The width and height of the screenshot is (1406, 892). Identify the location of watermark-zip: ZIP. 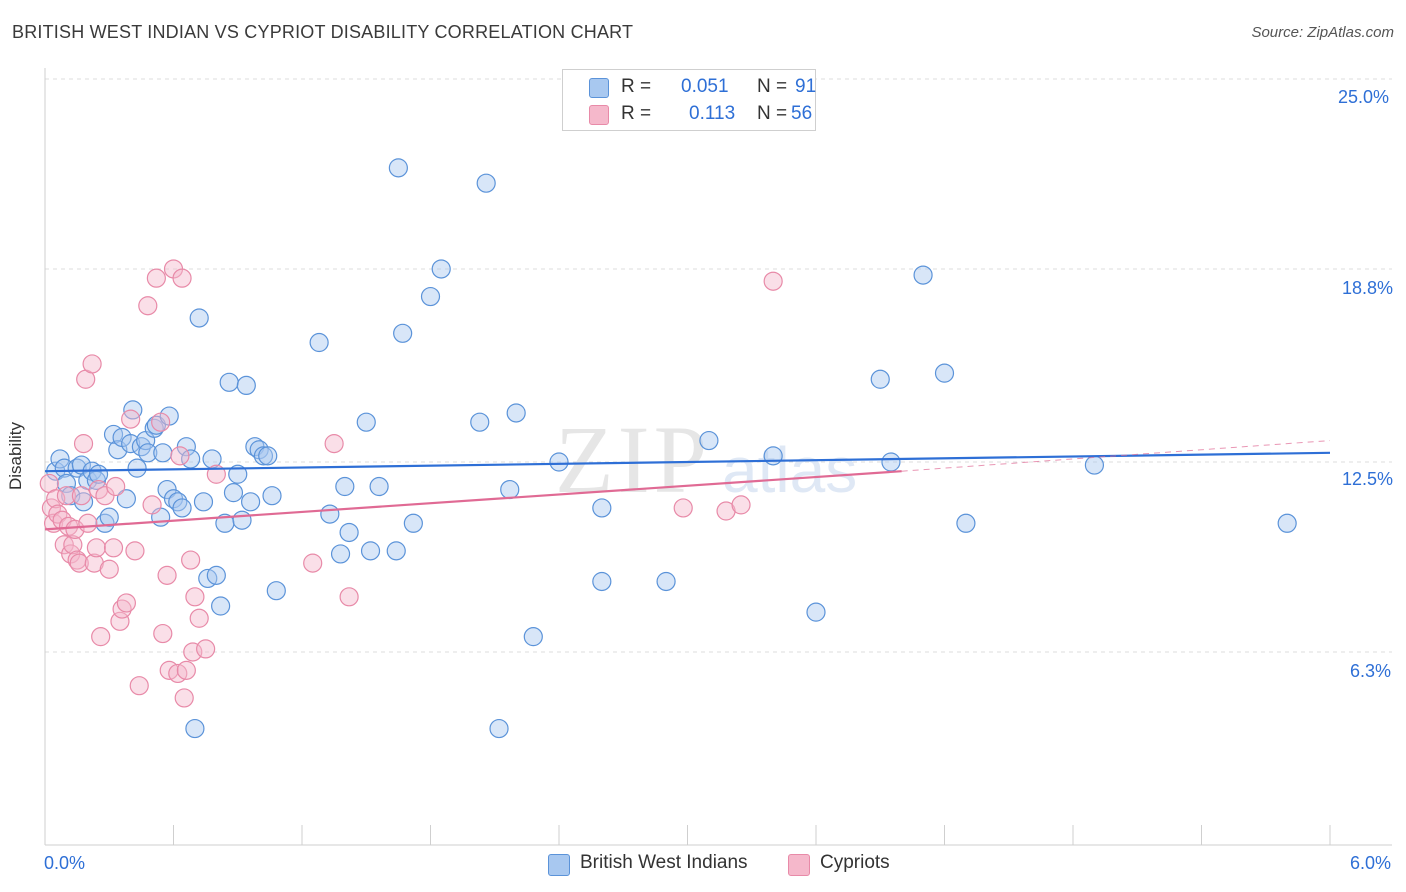
(633, 459).